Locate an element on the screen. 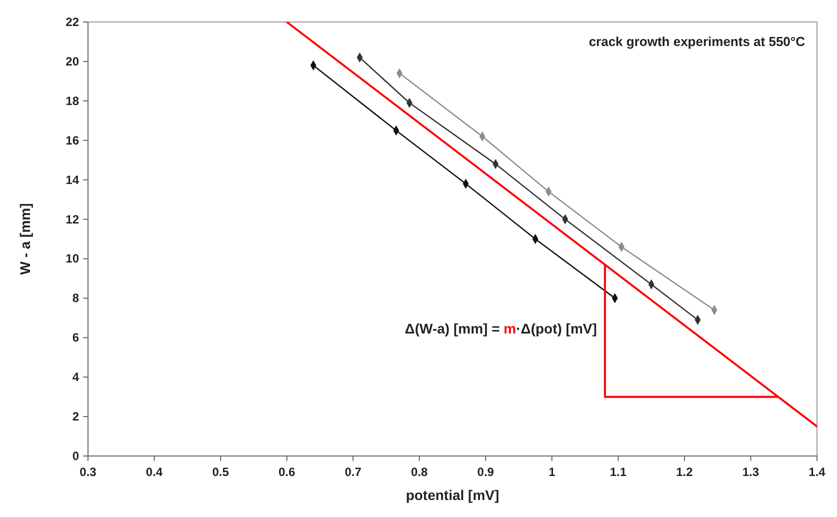 The image size is (837, 517). x-tick-label: 0.5 is located at coordinates (221, 472).